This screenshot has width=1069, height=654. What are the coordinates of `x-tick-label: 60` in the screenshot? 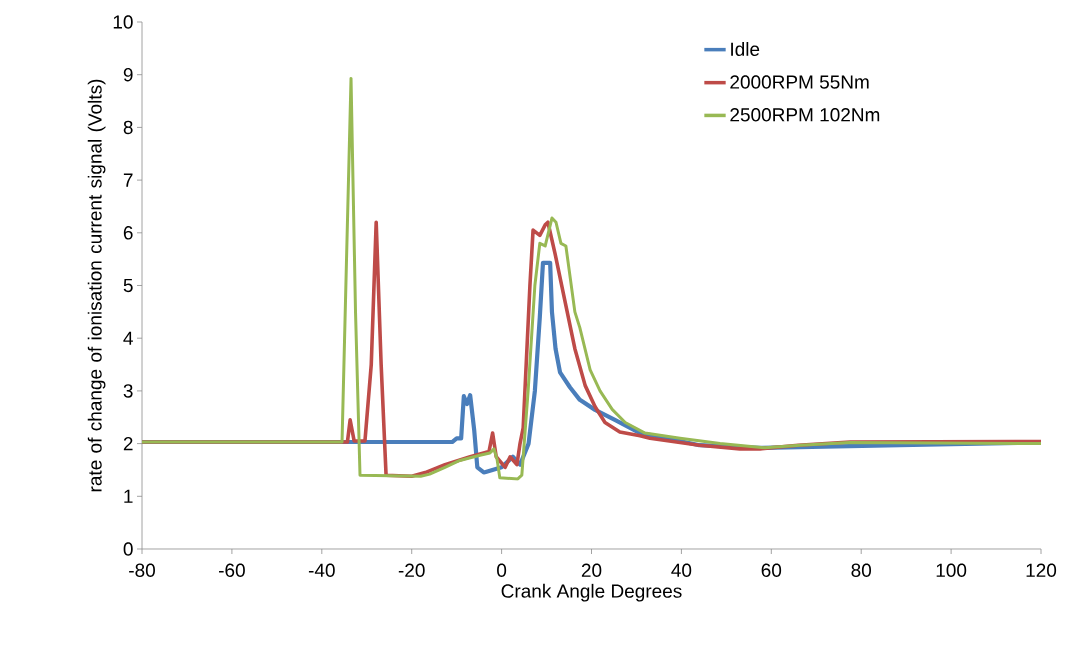 It's located at (771, 570).